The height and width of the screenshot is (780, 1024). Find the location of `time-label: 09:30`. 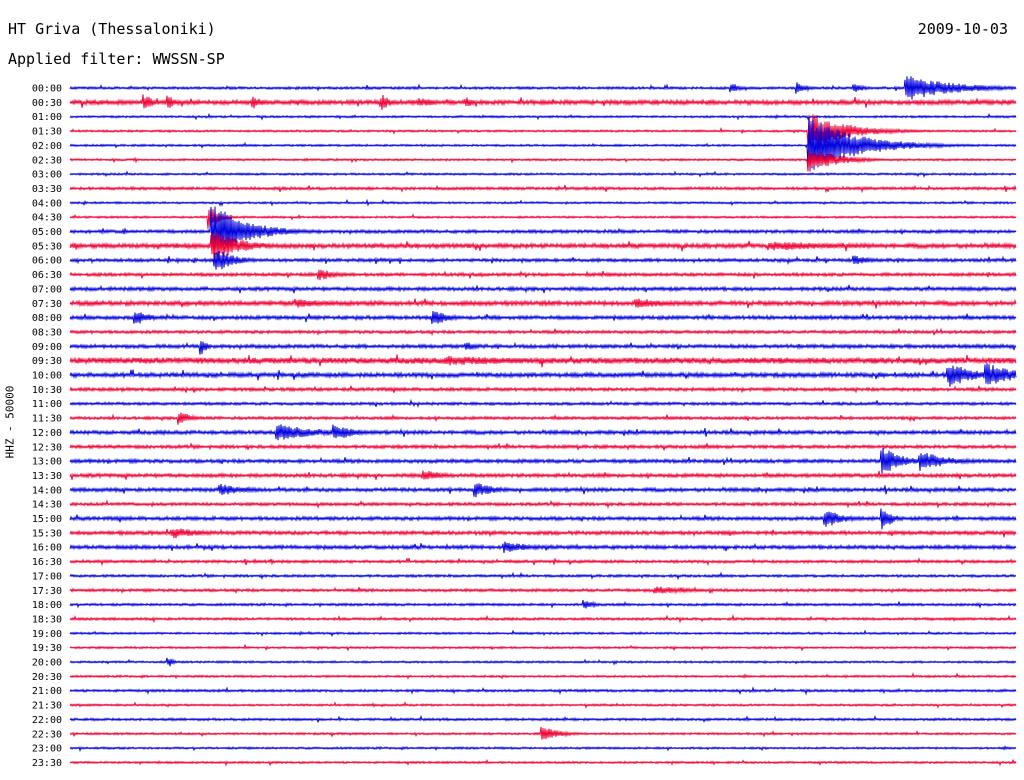

time-label: 09:30 is located at coordinates (47, 361).